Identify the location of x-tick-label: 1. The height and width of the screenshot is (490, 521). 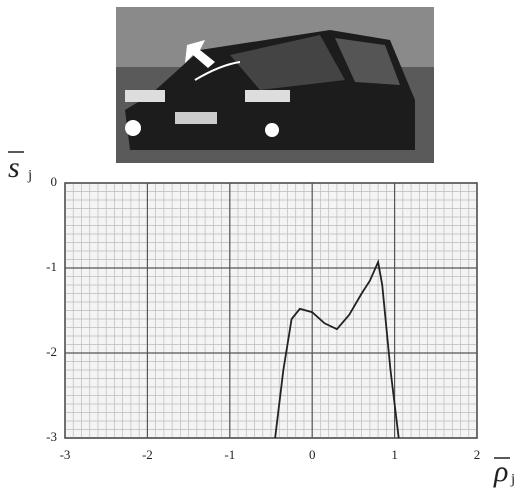
(394, 454).